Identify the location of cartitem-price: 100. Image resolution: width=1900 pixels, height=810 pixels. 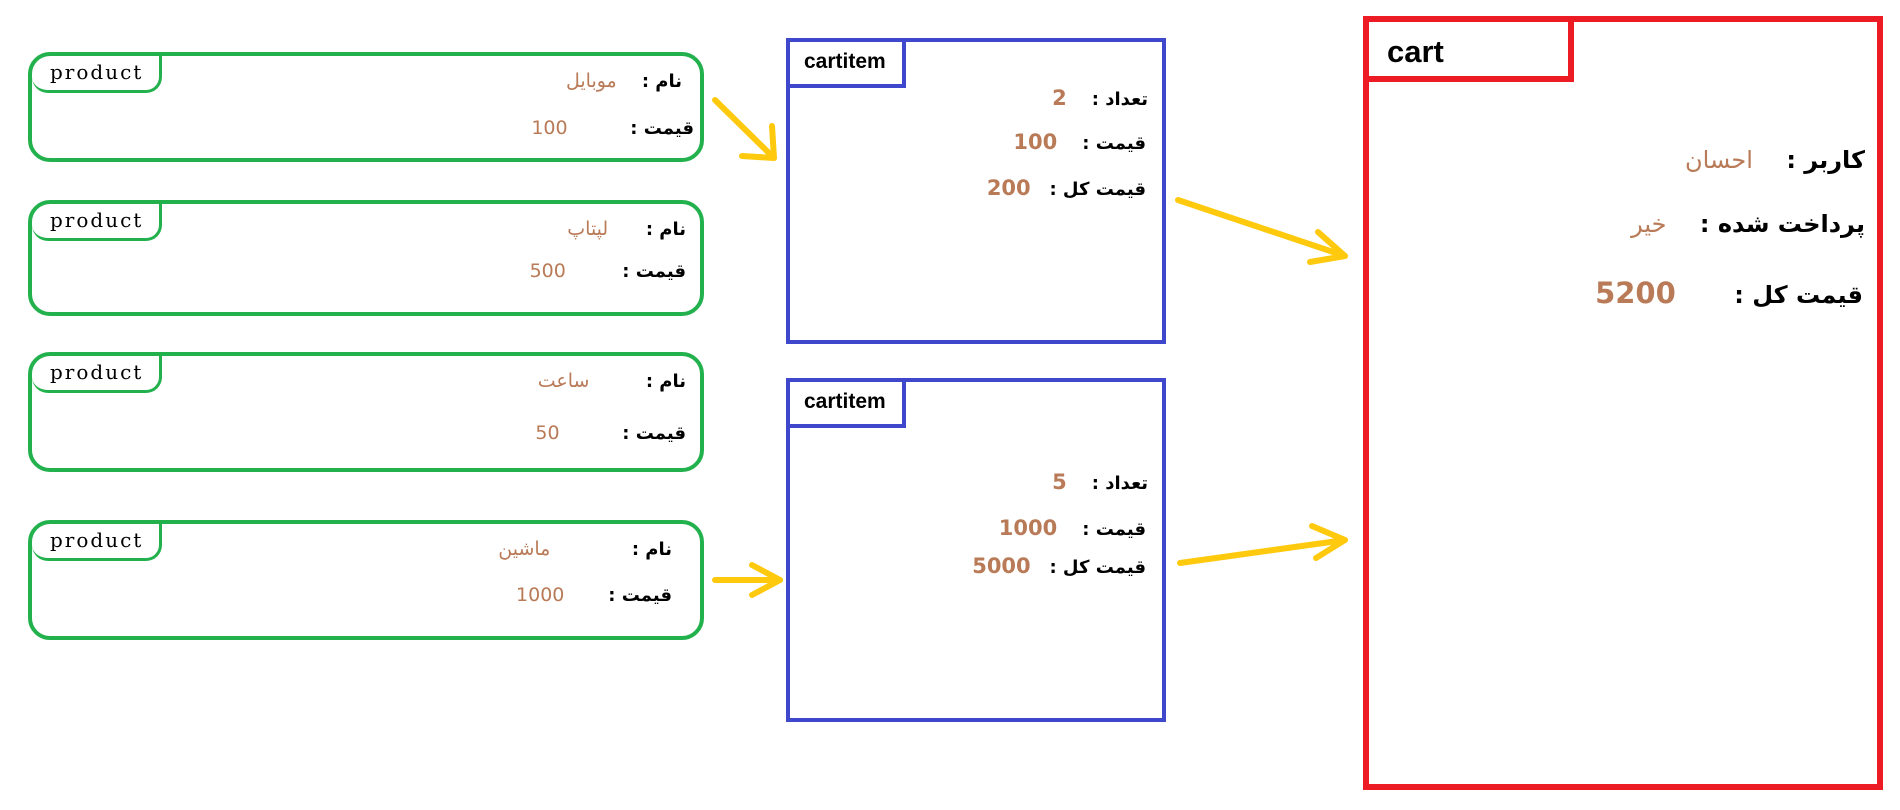
(1035, 142).